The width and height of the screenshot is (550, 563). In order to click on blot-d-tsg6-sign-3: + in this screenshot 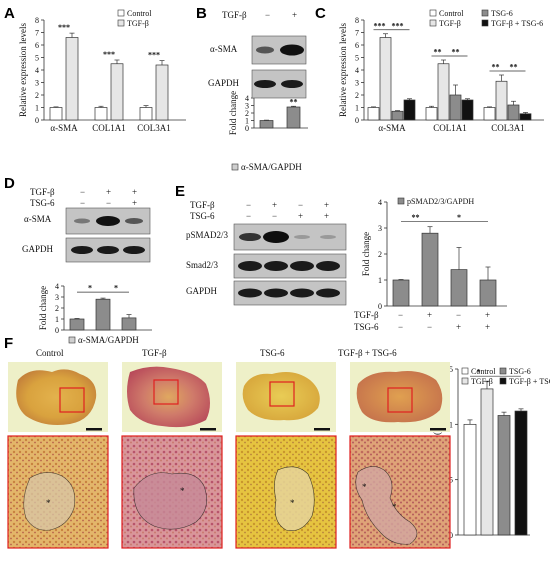, I will do `click(134, 203)`.